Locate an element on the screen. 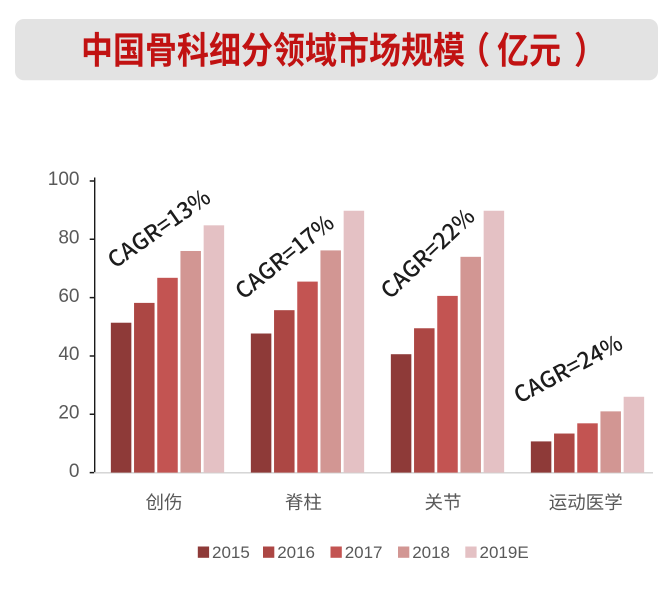 This screenshot has height=589, width=672. svg-text: 2019E is located at coordinates (504, 552).